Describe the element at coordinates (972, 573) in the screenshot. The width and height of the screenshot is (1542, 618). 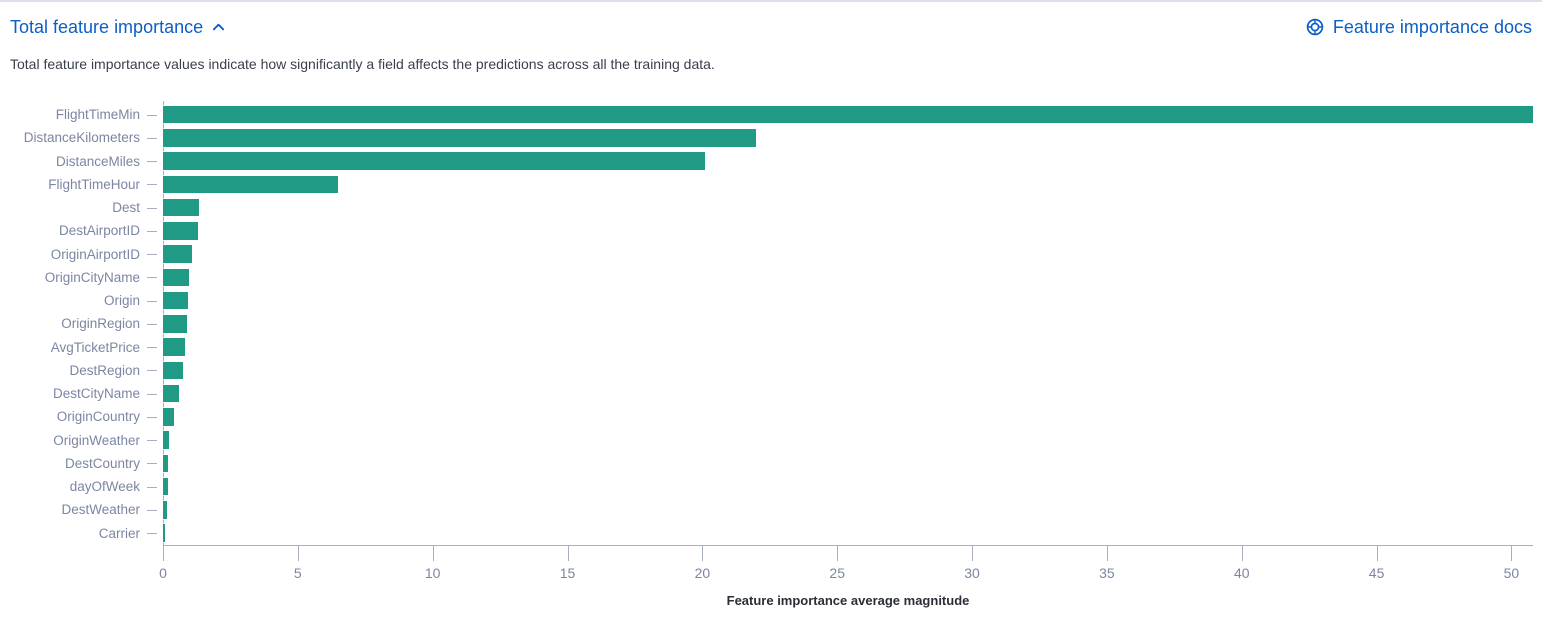
I see `x-axis-tick-label: 30` at that location.